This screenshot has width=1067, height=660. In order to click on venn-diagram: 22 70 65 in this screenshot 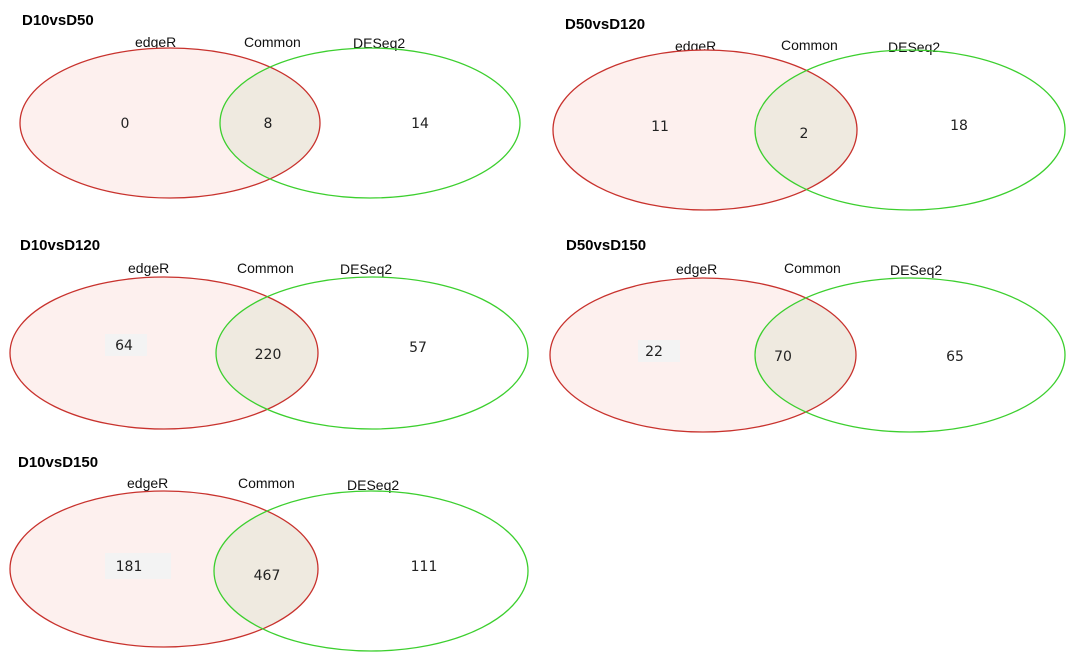, I will do `click(807, 355)`.